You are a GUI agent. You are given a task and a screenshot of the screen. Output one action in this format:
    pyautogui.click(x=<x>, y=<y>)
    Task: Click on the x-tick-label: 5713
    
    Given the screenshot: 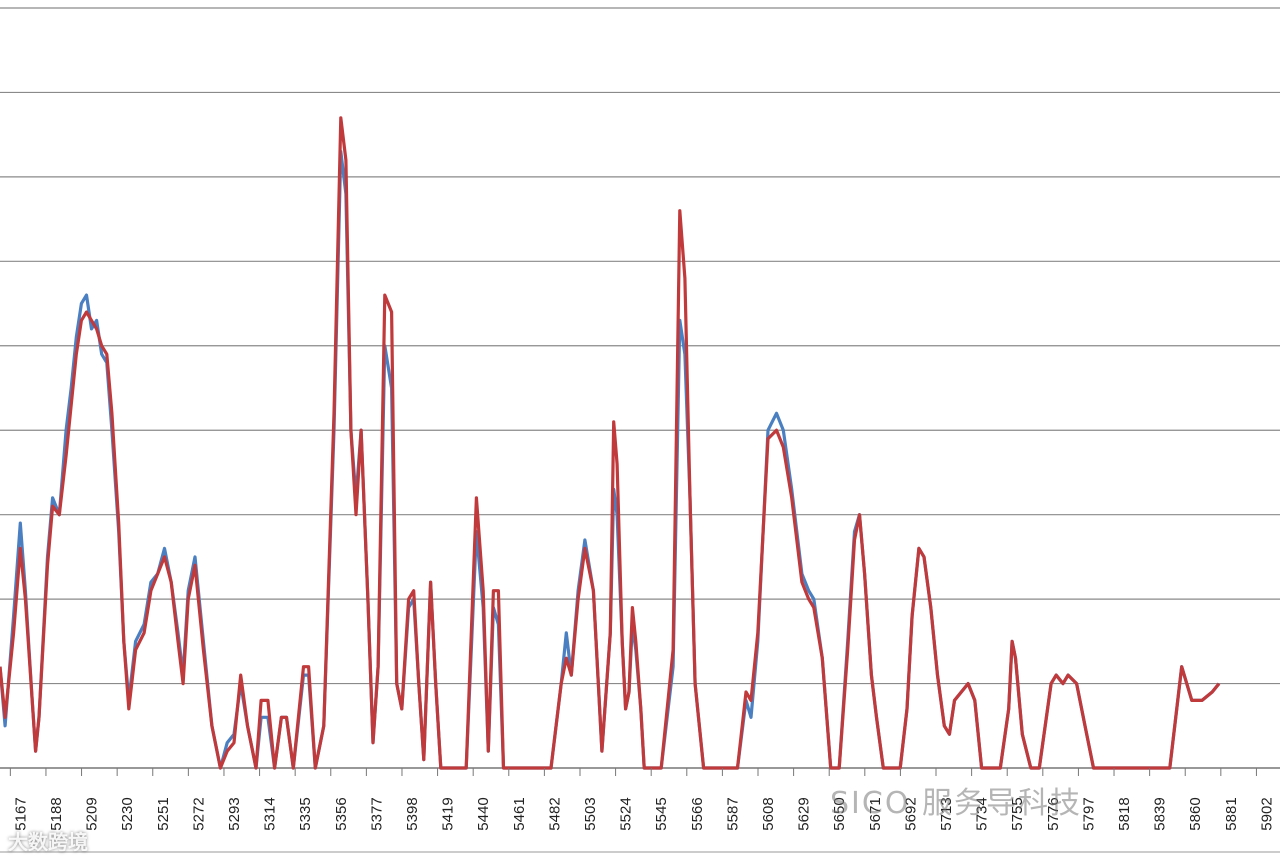 What is the action you would take?
    pyautogui.click(x=946, y=813)
    